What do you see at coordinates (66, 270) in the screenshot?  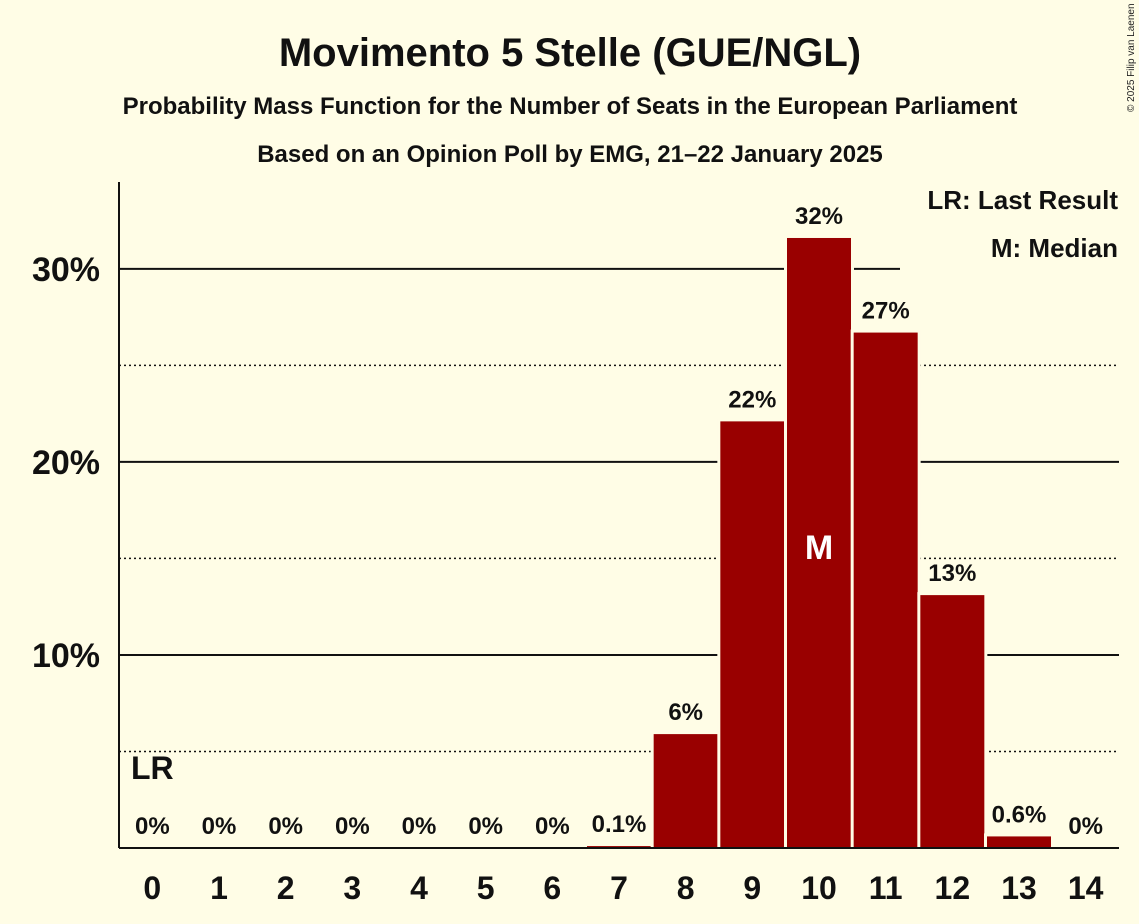 I see `y-tick-label-30: 30%` at bounding box center [66, 270].